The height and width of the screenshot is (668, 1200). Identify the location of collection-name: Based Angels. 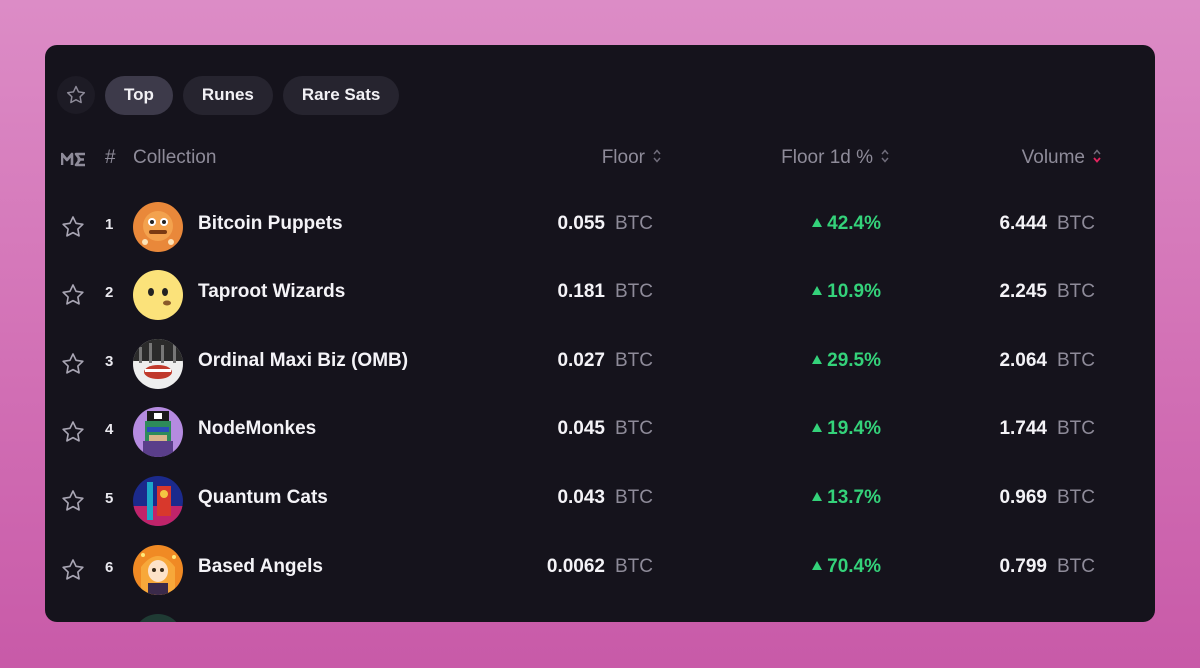
(260, 566).